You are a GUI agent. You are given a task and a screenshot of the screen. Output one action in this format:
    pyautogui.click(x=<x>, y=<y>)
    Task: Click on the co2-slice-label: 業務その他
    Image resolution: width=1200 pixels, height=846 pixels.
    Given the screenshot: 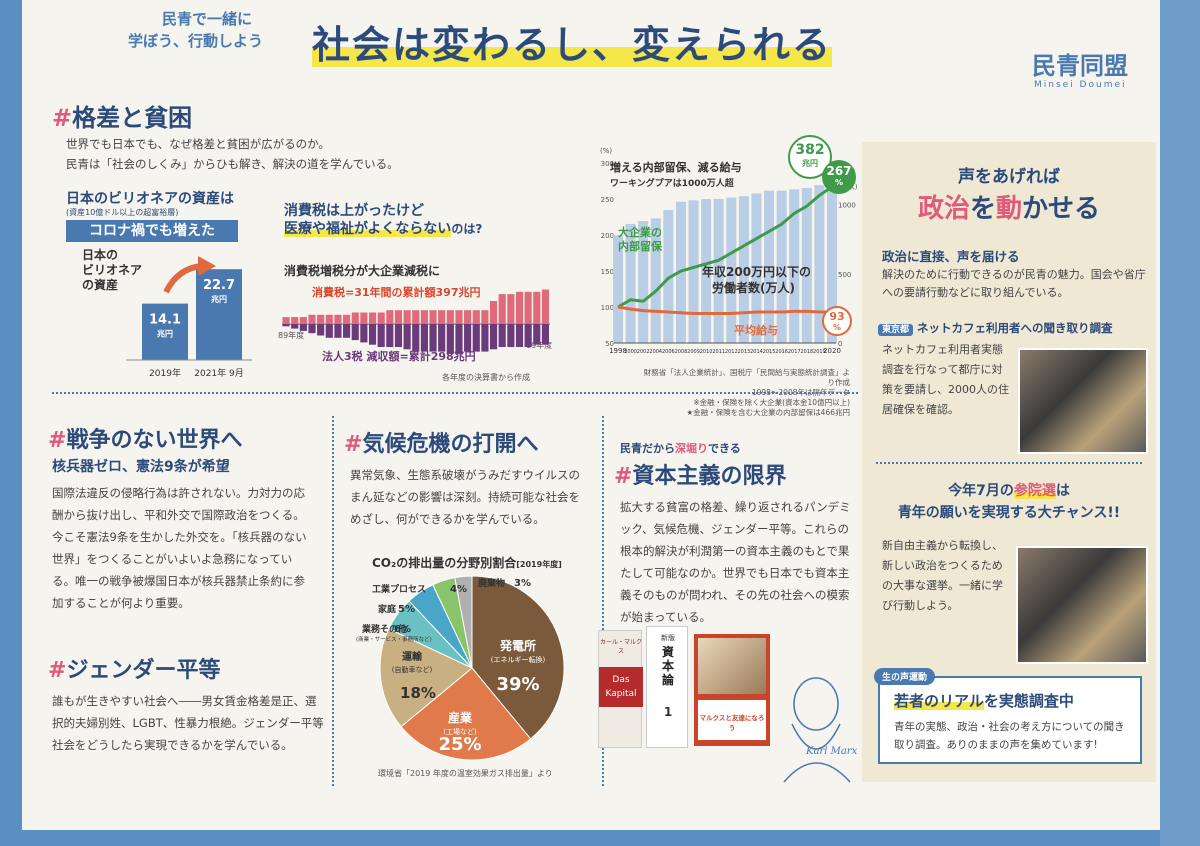 What is the action you would take?
    pyautogui.click(x=384, y=629)
    